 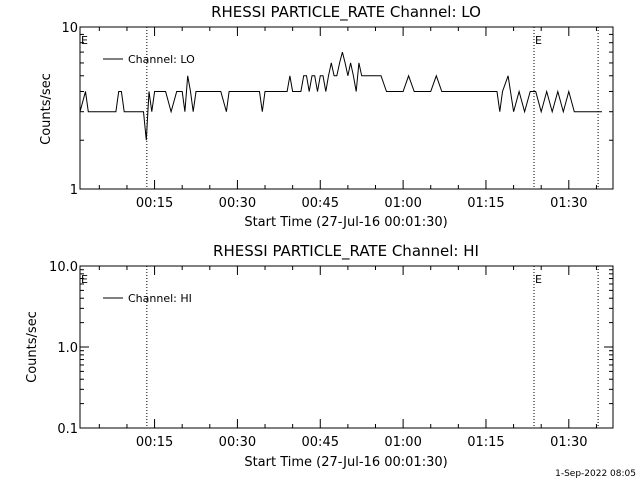 What do you see at coordinates (485, 442) in the screenshot?
I see `panel-hi-xtick-label: 01:15` at bounding box center [485, 442].